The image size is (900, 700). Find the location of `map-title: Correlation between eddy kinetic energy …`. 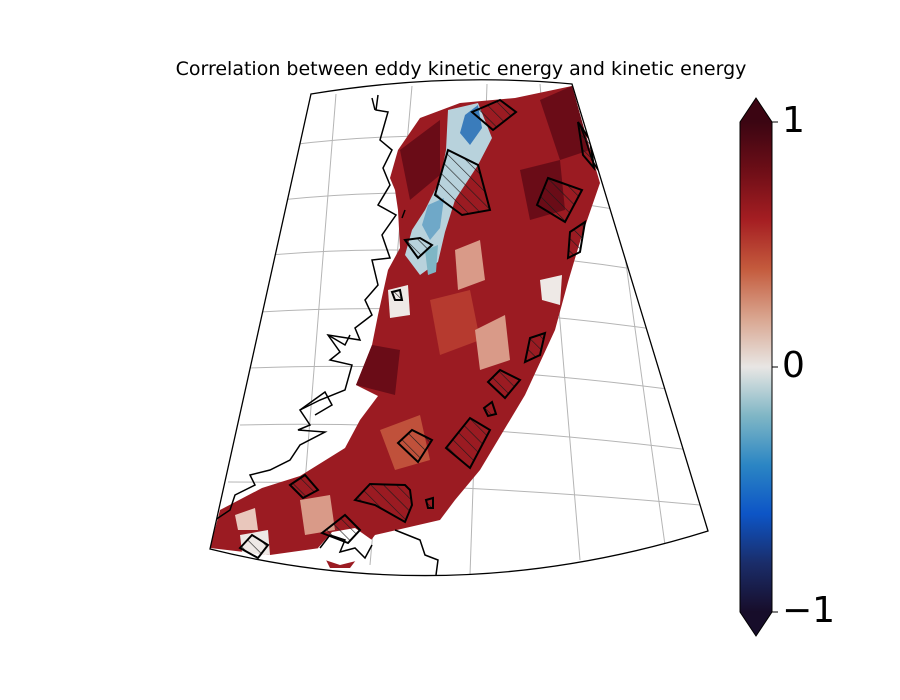

map-title: Correlation between eddy kinetic energy … is located at coordinates (461, 69).